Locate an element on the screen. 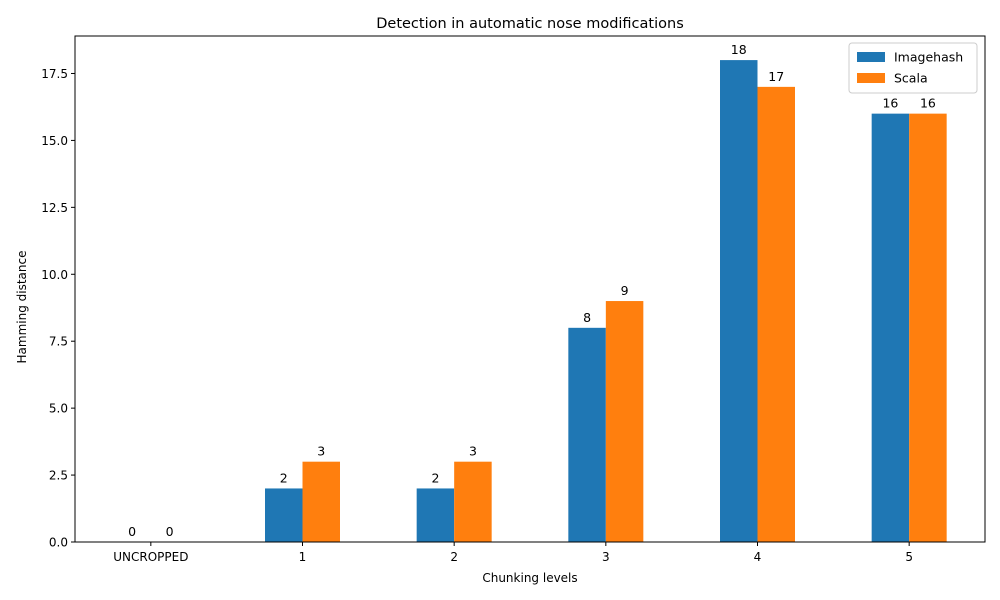 The height and width of the screenshot is (600, 1000). data-label-scala: 16 is located at coordinates (928, 103).